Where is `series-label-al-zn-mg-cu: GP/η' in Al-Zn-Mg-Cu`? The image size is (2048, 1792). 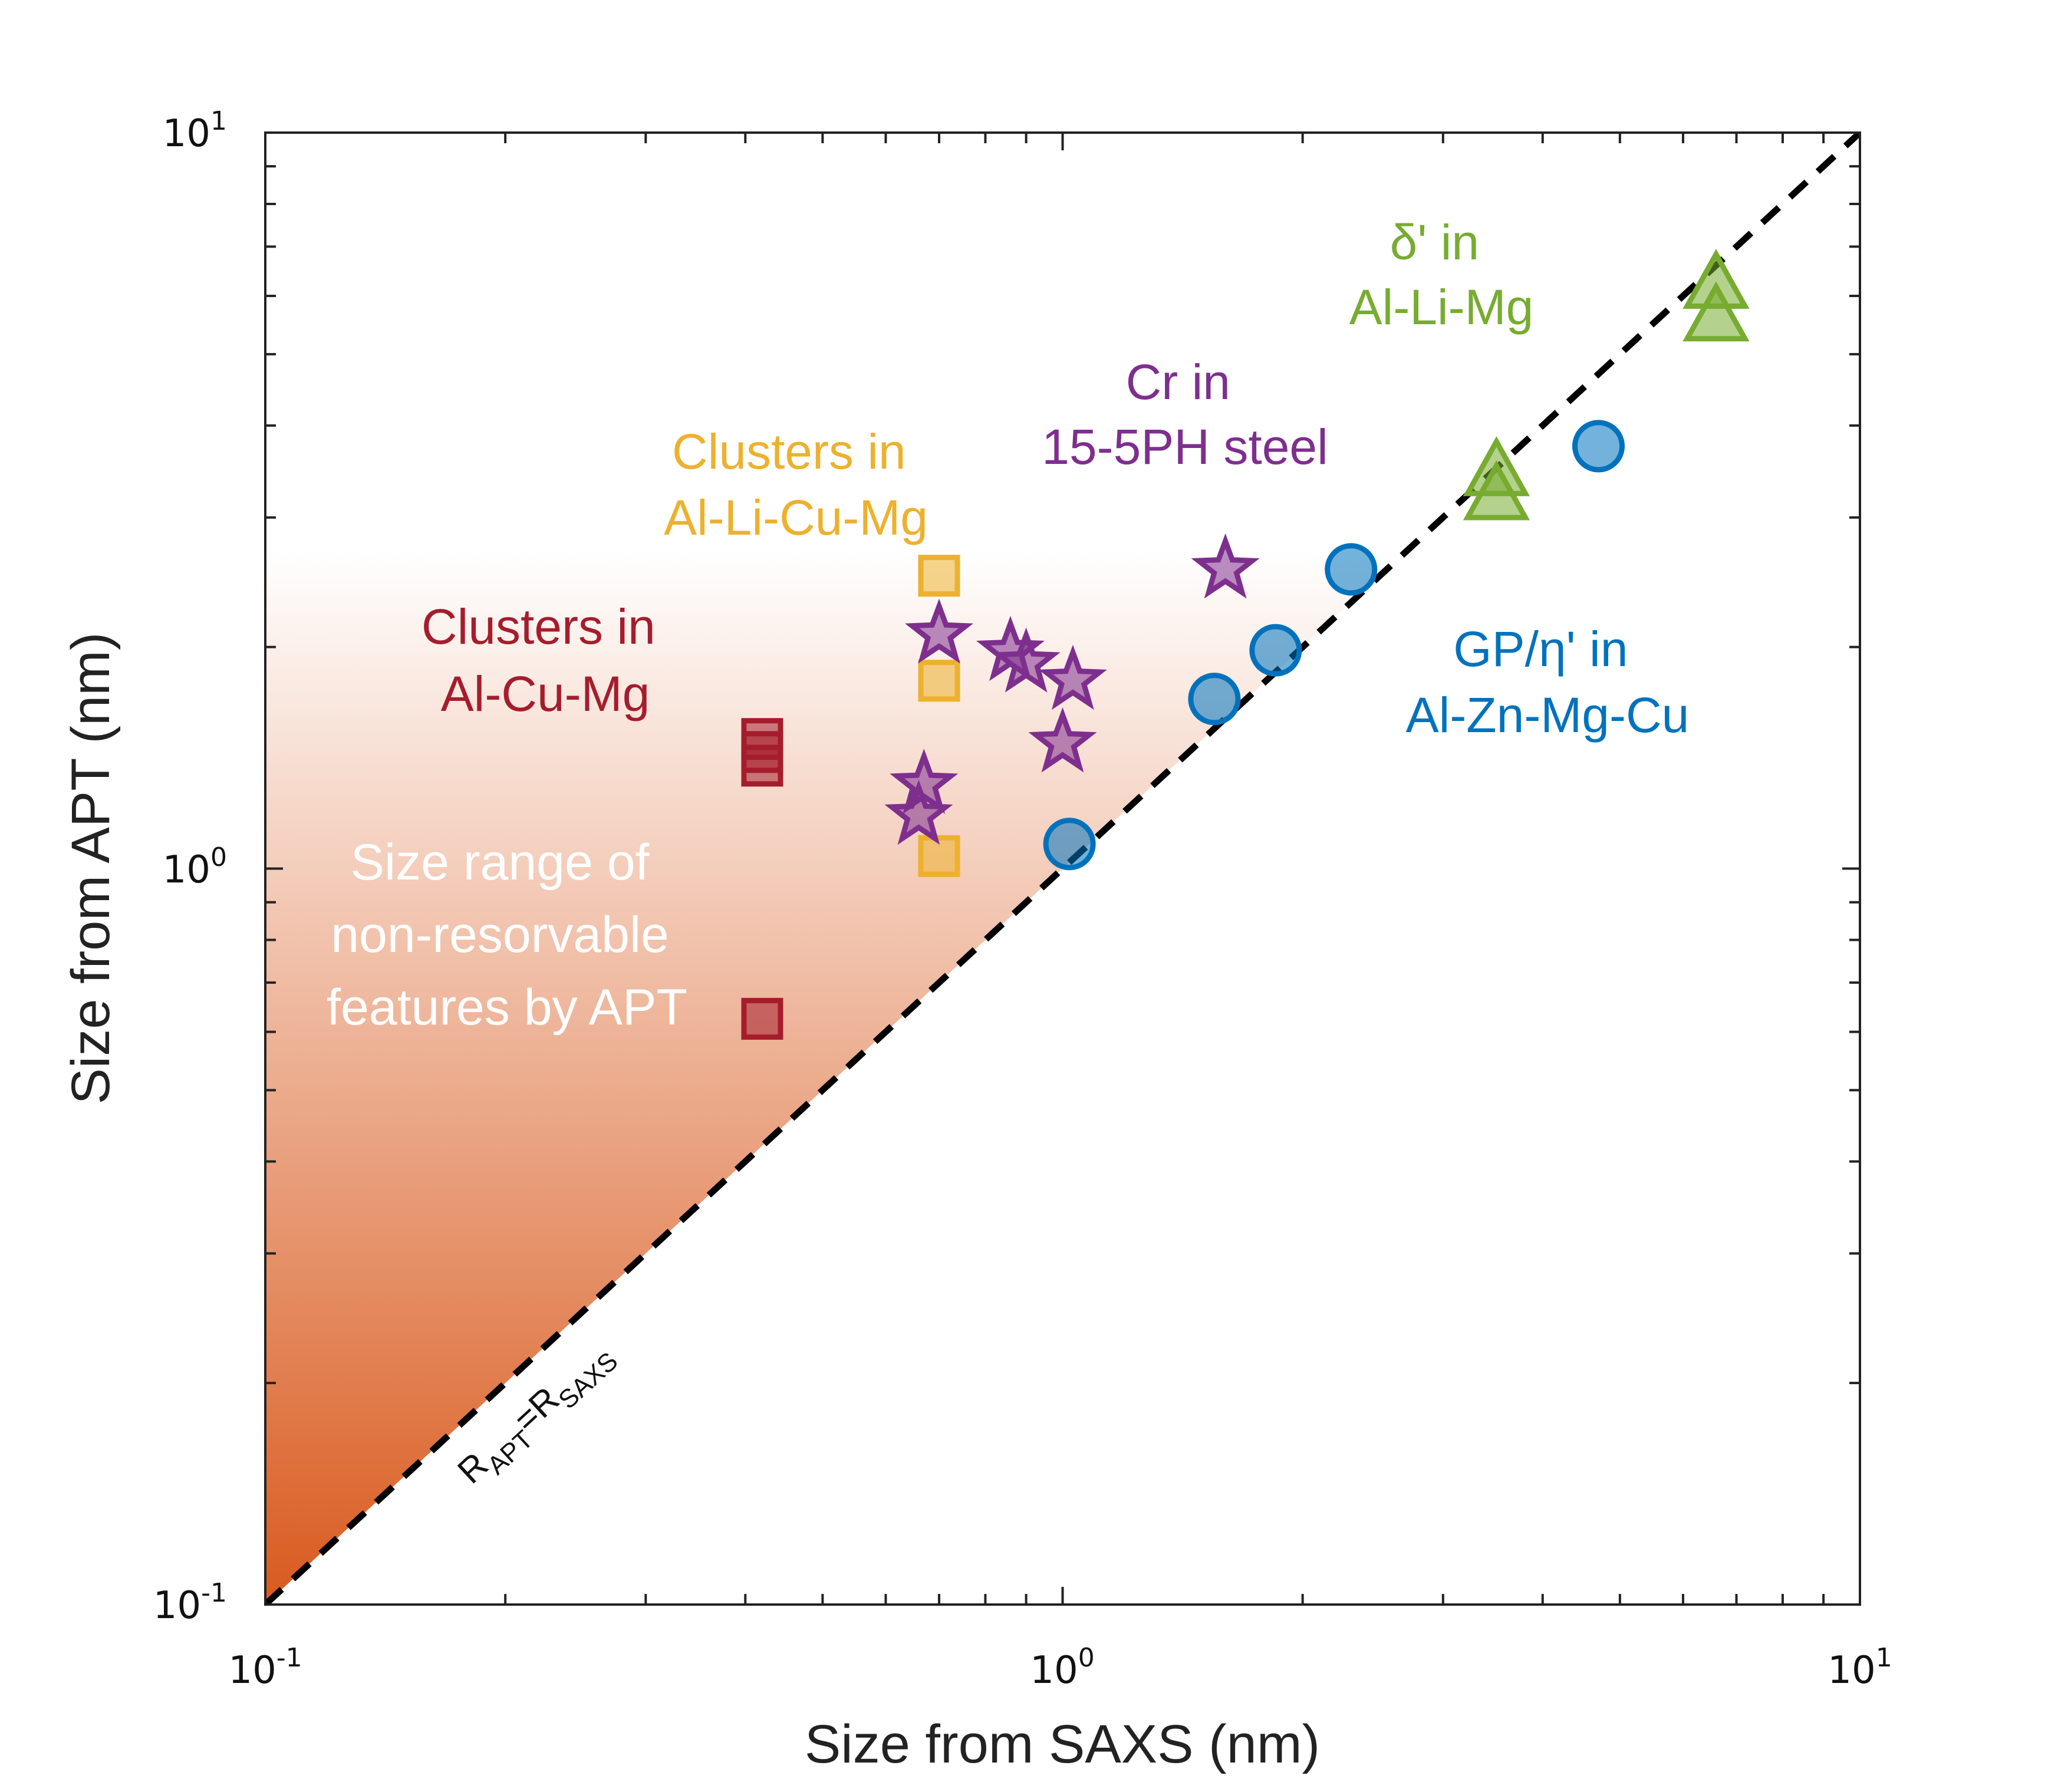
series-label-al-zn-mg-cu: GP/η' in Al-Zn-Mg-Cu is located at coordinates (1548, 682).